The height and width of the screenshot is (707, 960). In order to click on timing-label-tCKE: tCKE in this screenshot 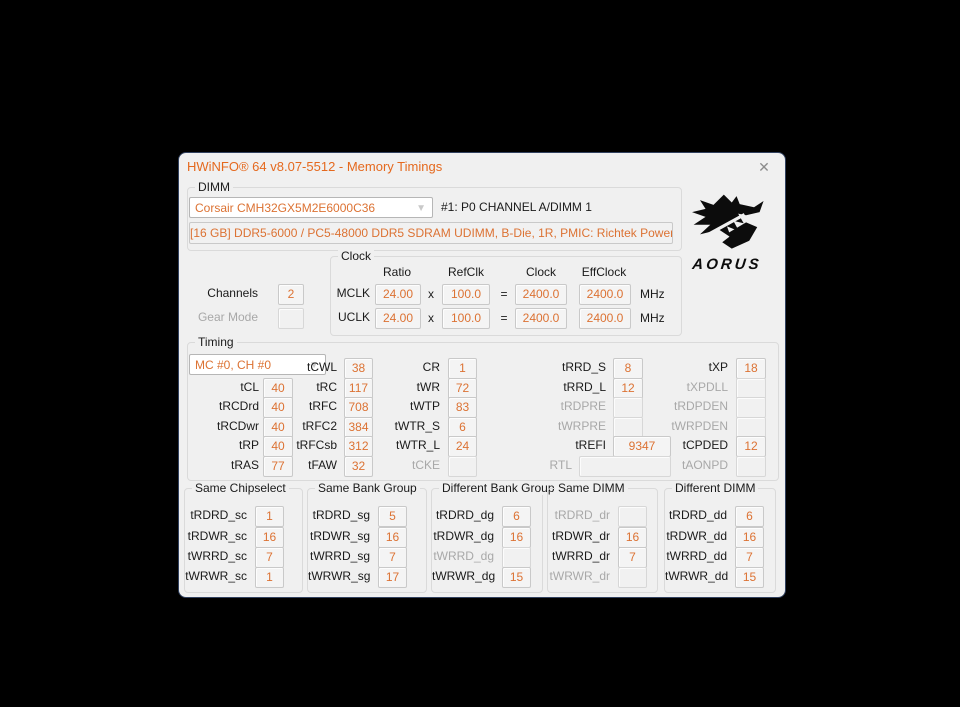, I will do `click(425, 465)`.